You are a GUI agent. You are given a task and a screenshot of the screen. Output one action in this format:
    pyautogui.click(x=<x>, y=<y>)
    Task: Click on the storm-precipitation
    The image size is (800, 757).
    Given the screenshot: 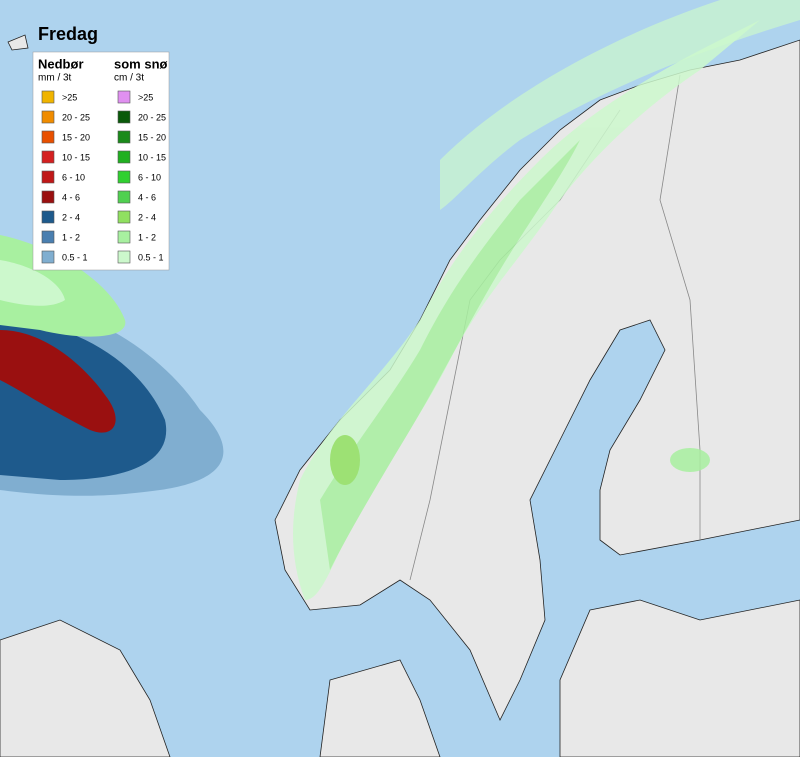 What is the action you would take?
    pyautogui.click(x=112, y=365)
    